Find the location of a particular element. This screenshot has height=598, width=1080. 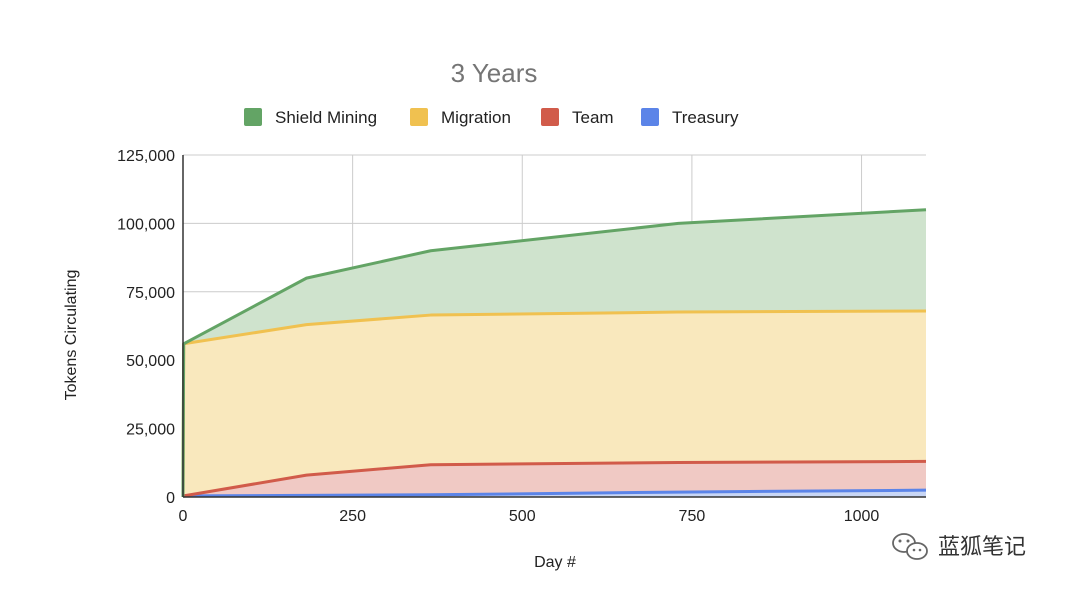

chart-title: 3 Years is located at coordinates (494, 73).